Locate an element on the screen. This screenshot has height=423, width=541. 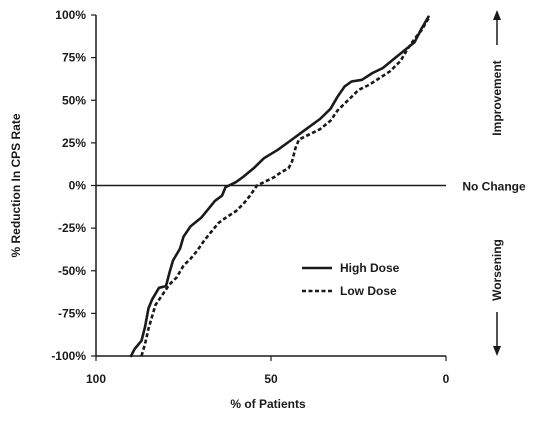
y-tick-label: 100% is located at coordinates (70, 15).